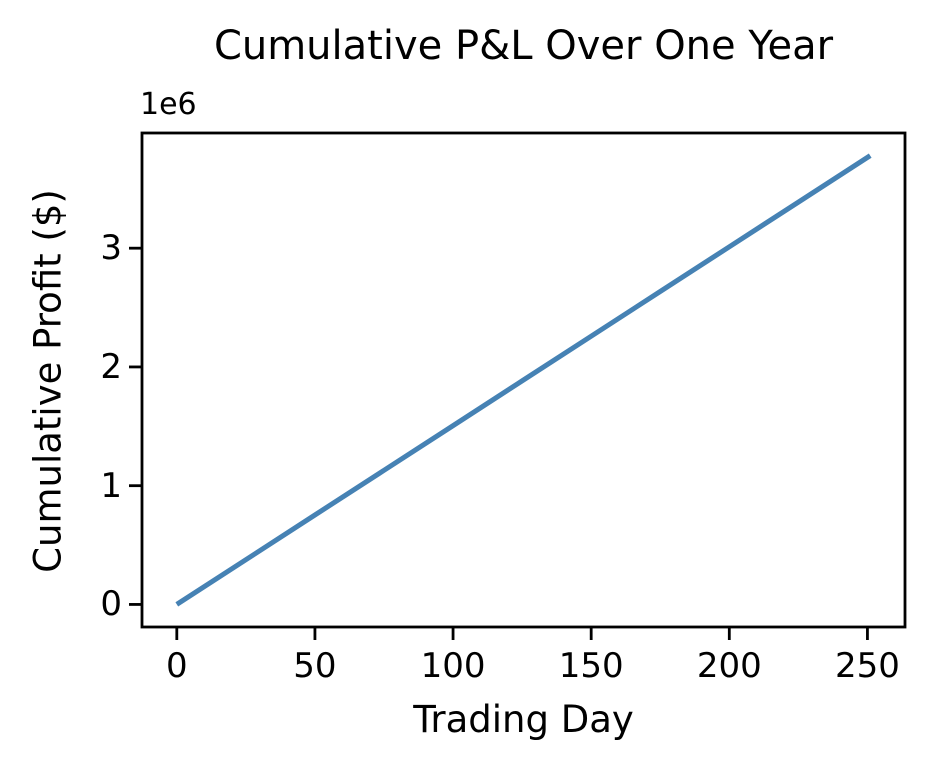  Describe the element at coordinates (591, 666) in the screenshot. I see `x-tick-label: 150` at that location.